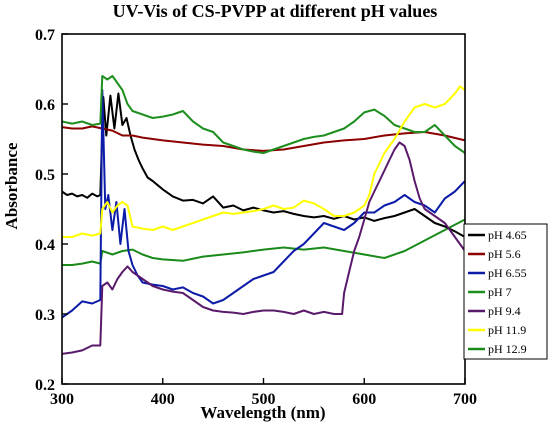  Describe the element at coordinates (500, 292) in the screenshot. I see `legend-label: pH 7` at that location.